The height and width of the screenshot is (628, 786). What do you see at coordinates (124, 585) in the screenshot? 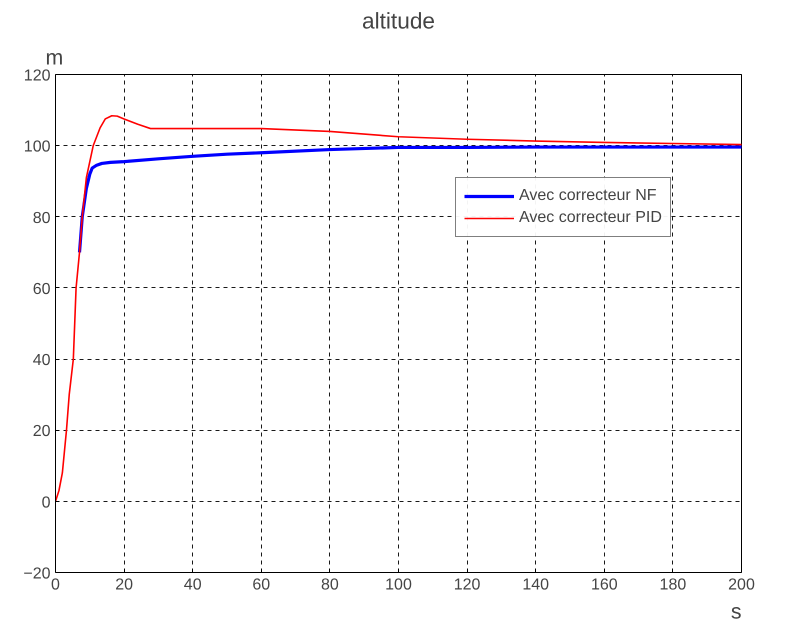
I see `x-tick-label: 20` at bounding box center [124, 585].